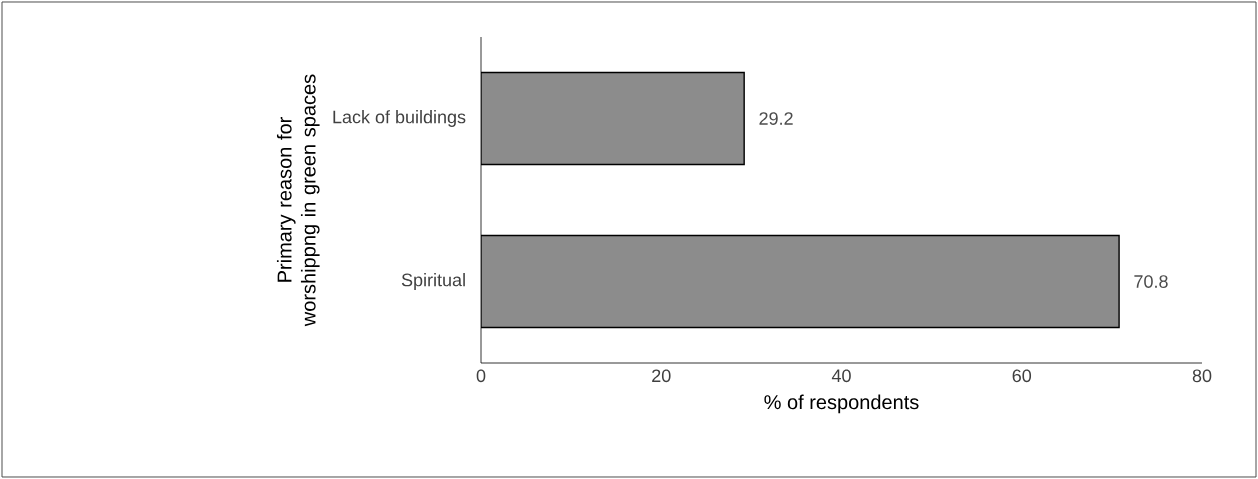  What do you see at coordinates (1151, 281) in the screenshot?
I see `data-label: 70.8` at bounding box center [1151, 281].